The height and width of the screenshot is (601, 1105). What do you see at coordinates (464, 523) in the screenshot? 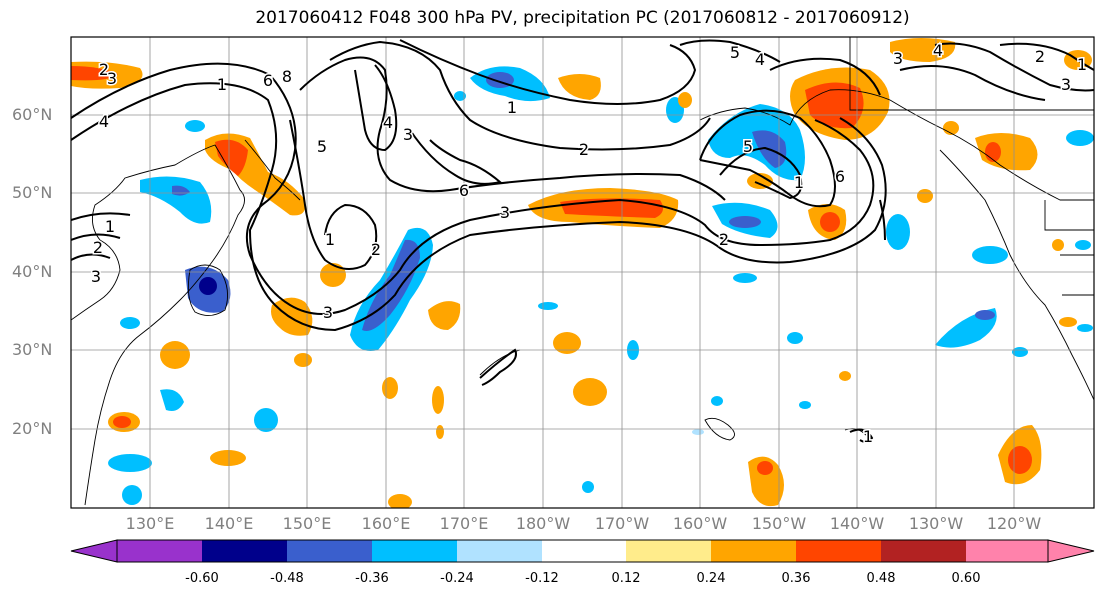
I see `lon-label: 170°E` at bounding box center [464, 523].